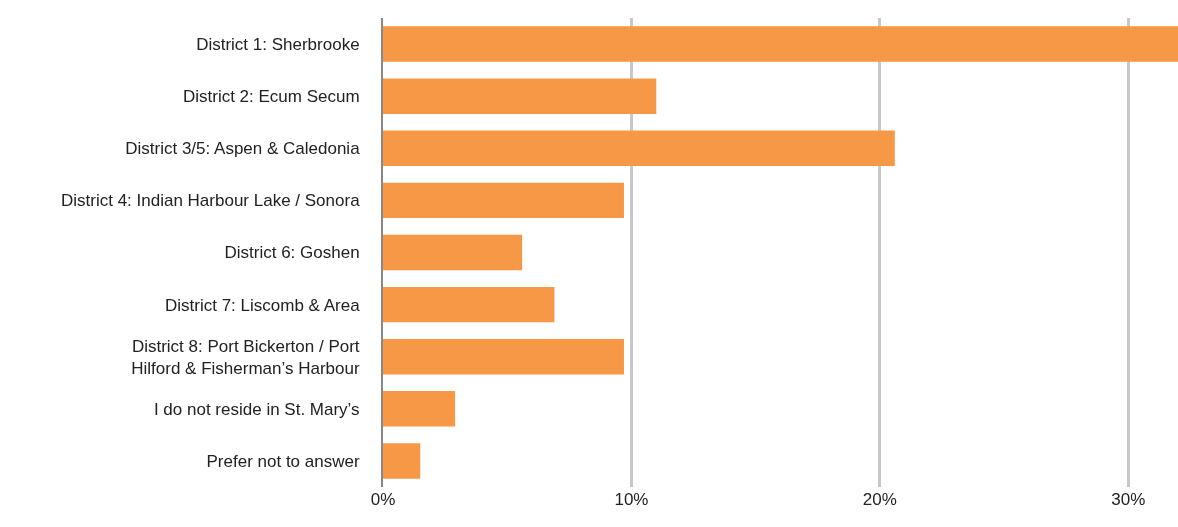 The height and width of the screenshot is (527, 1178). I want to click on y-tick-label: District 2: Ecum Secum, so click(271, 97).